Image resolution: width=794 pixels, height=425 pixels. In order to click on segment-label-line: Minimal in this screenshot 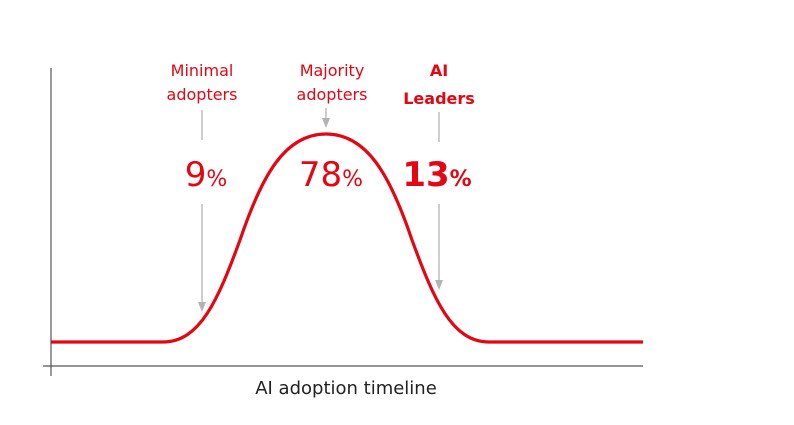, I will do `click(202, 70)`.